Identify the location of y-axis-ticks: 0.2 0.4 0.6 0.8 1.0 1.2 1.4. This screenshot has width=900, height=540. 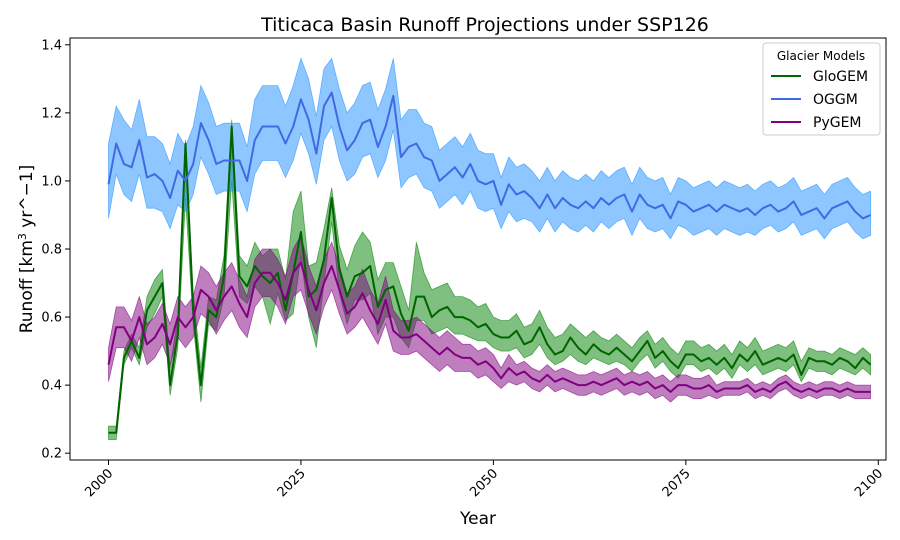
(55, 250).